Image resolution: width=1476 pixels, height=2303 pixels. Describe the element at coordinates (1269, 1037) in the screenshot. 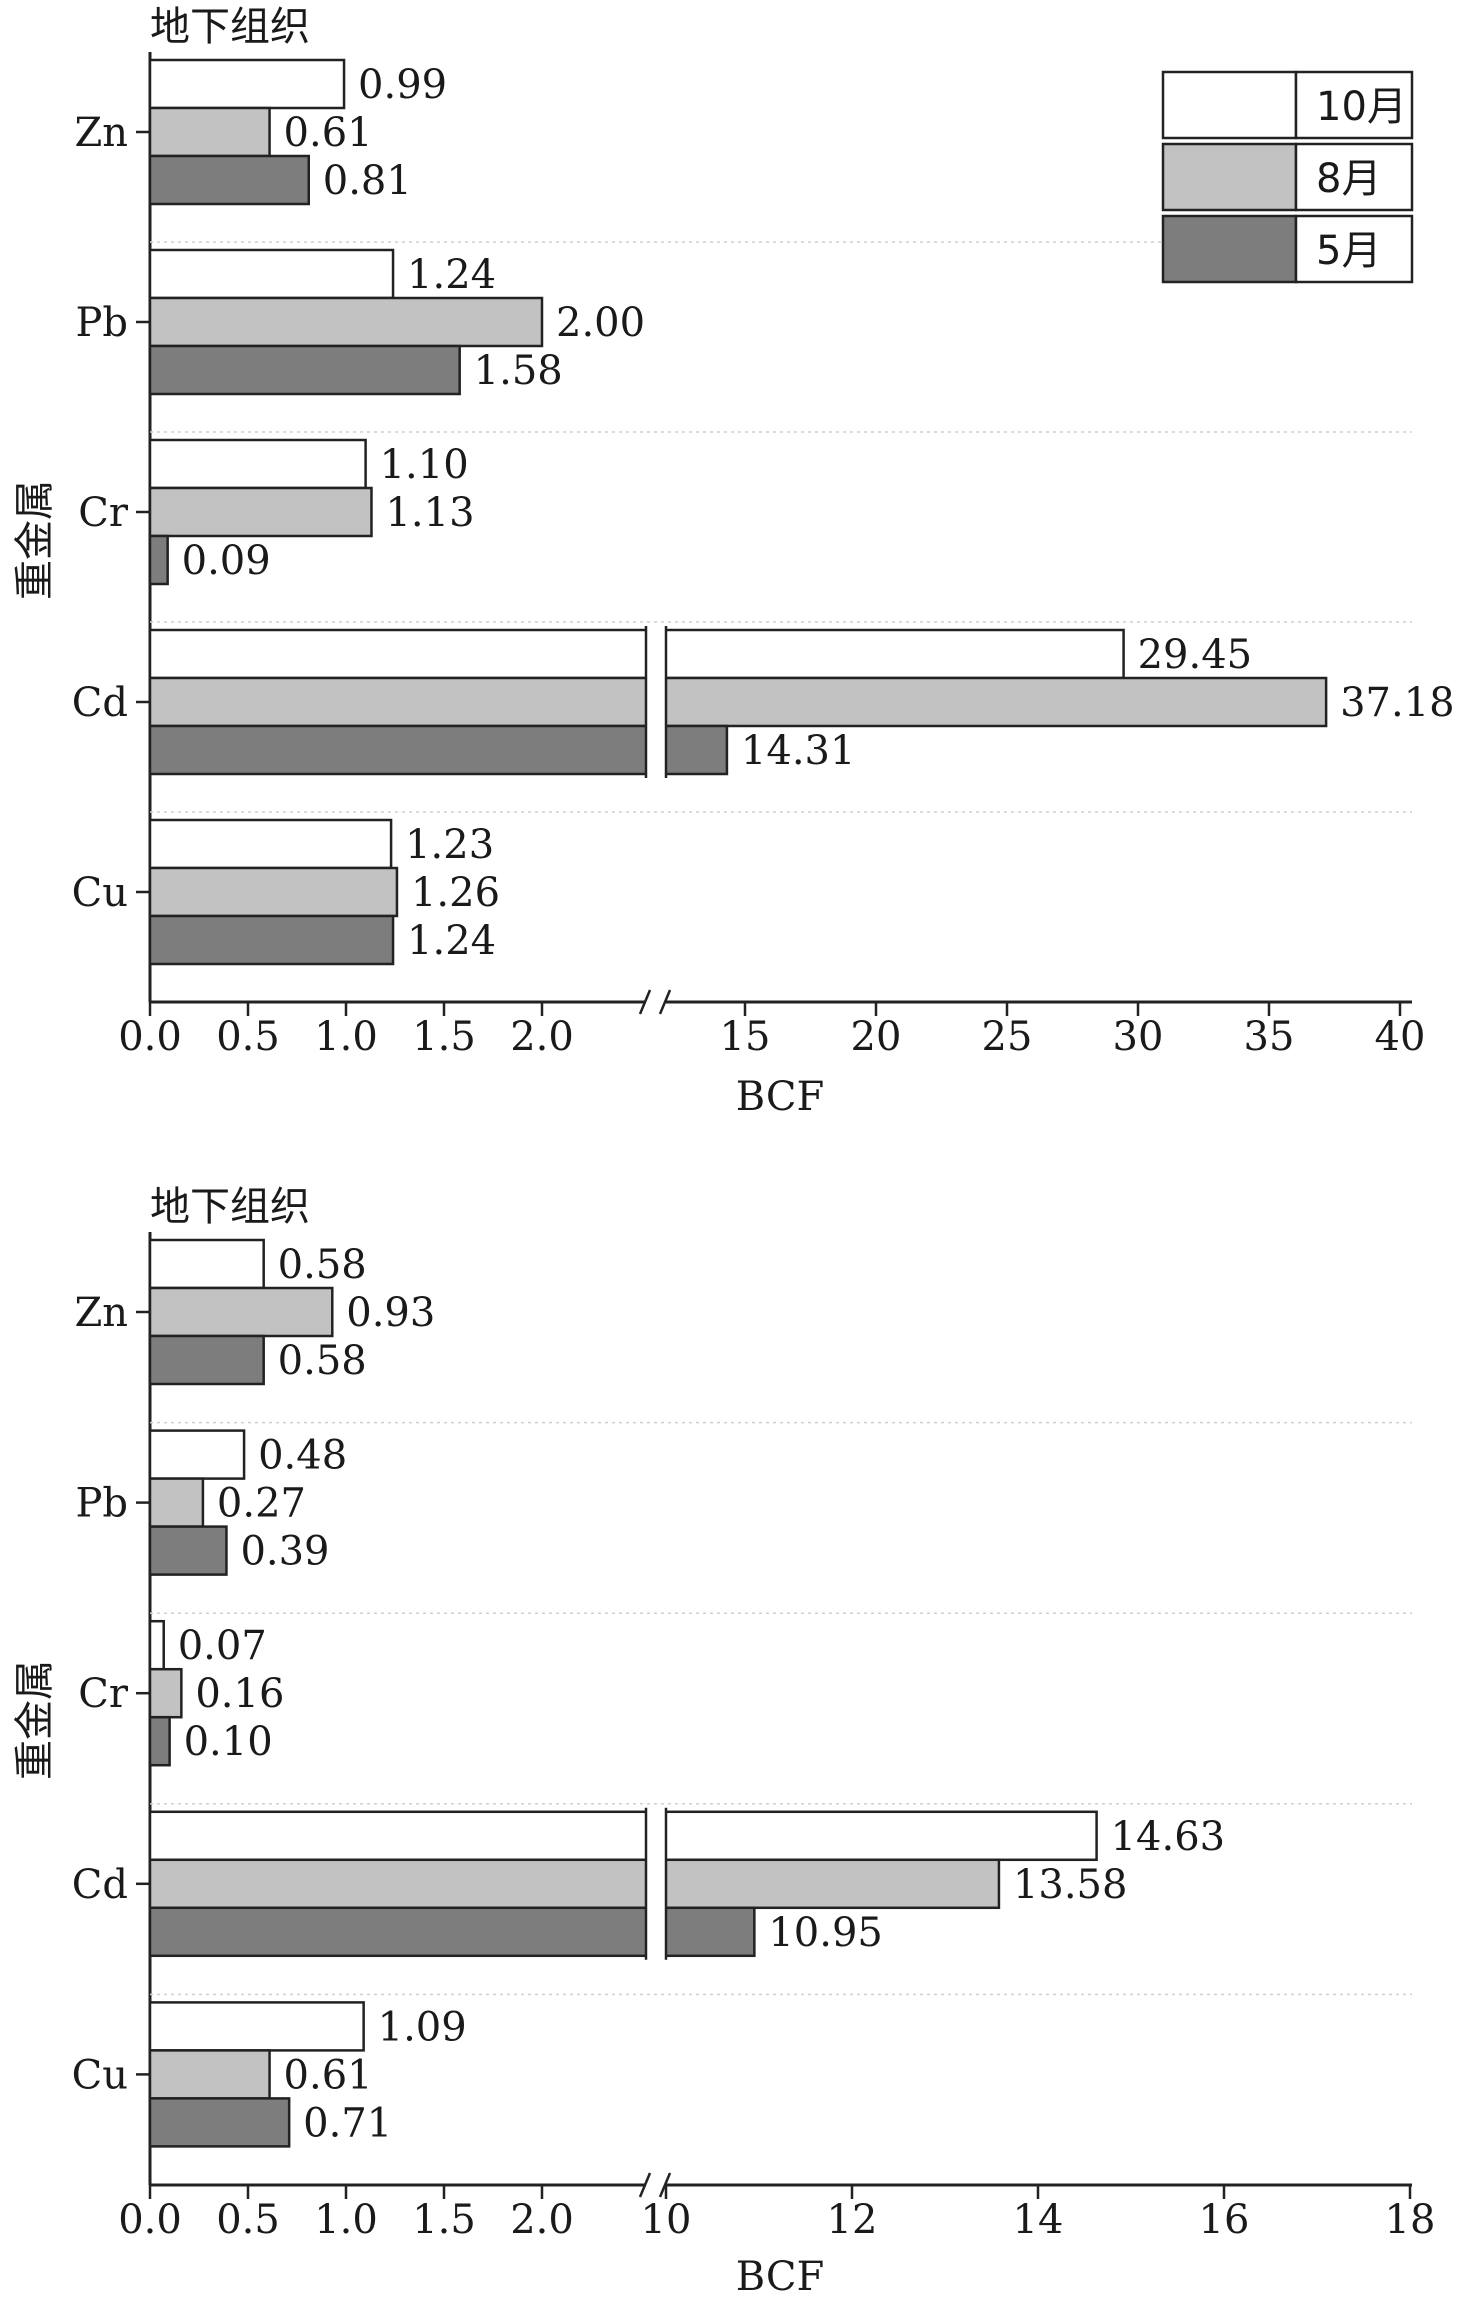

I see `x-tick-label: 35` at that location.